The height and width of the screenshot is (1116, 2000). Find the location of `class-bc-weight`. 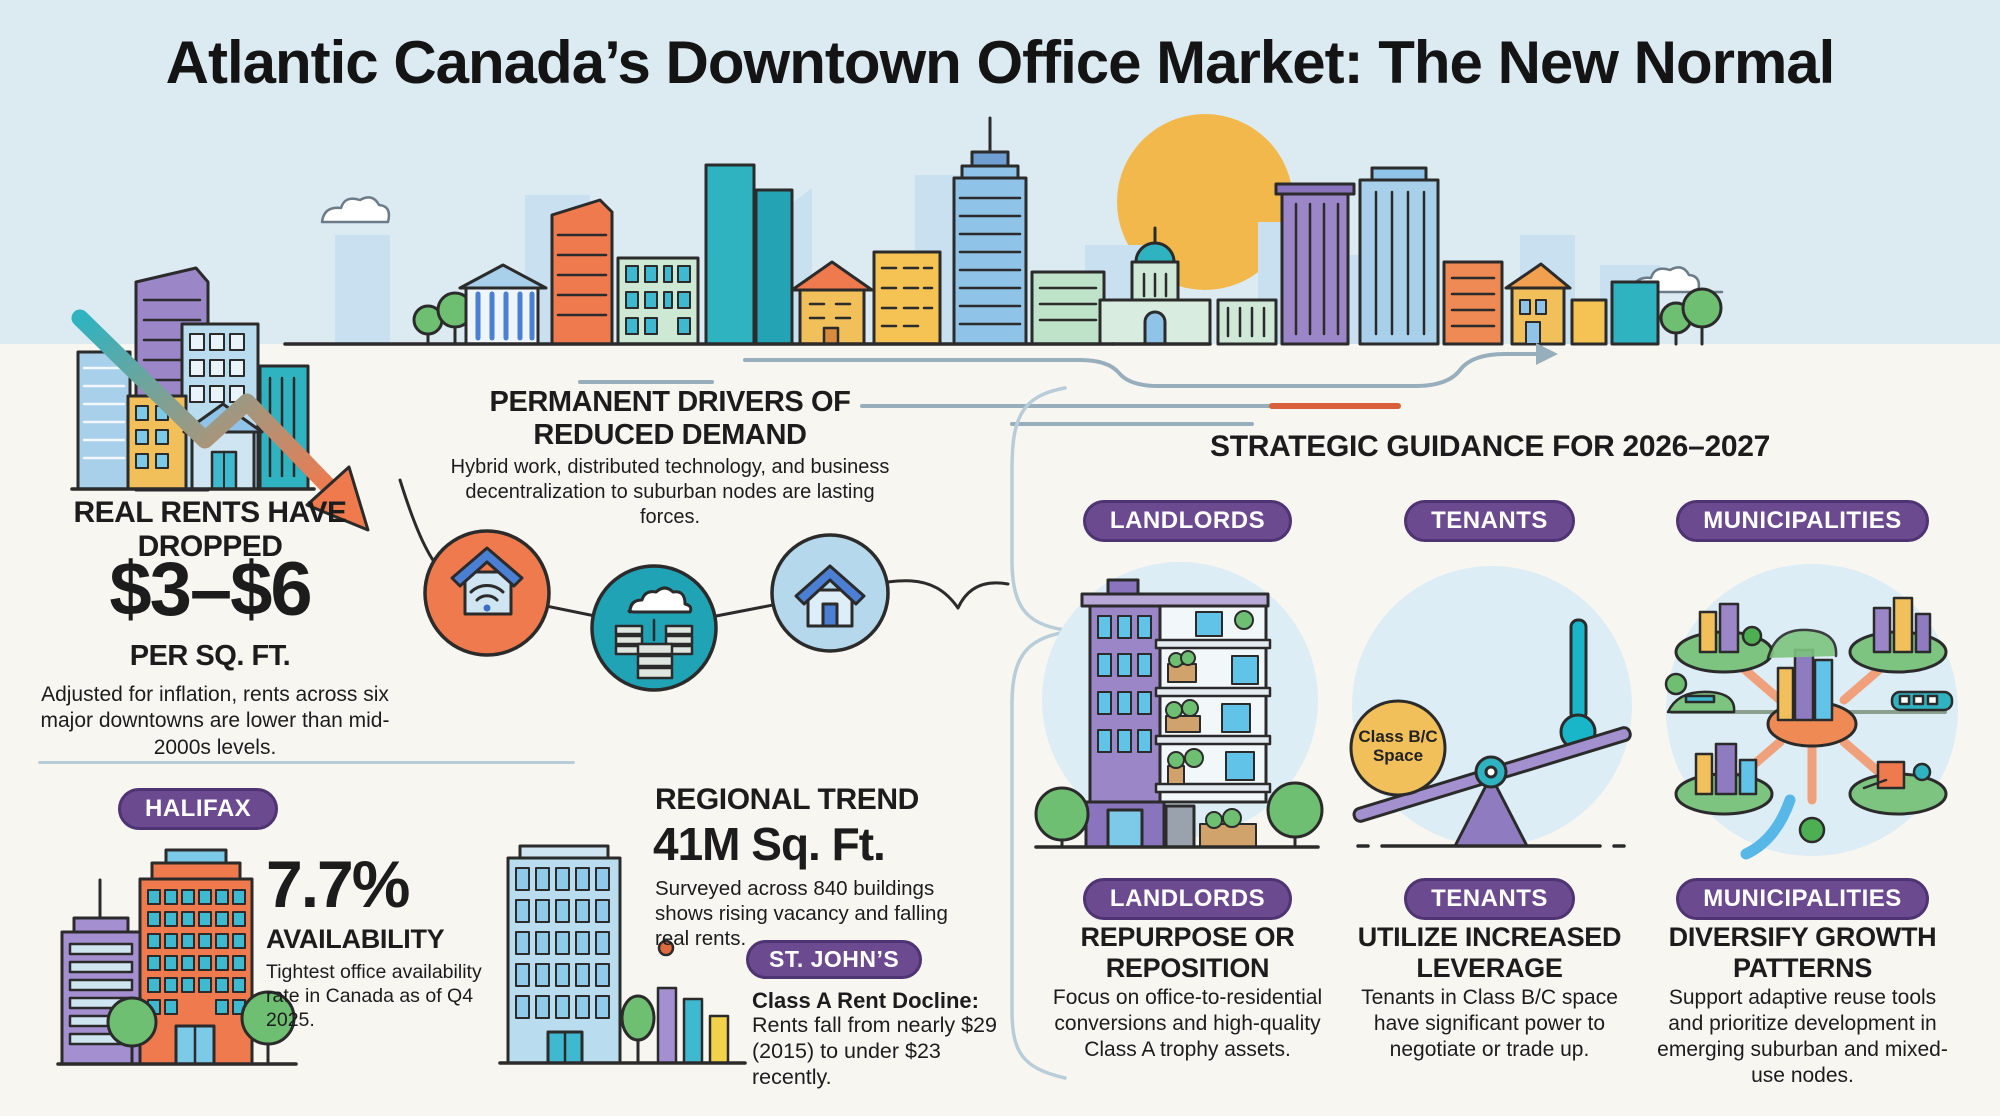

class-bc-weight is located at coordinates (1398, 748).